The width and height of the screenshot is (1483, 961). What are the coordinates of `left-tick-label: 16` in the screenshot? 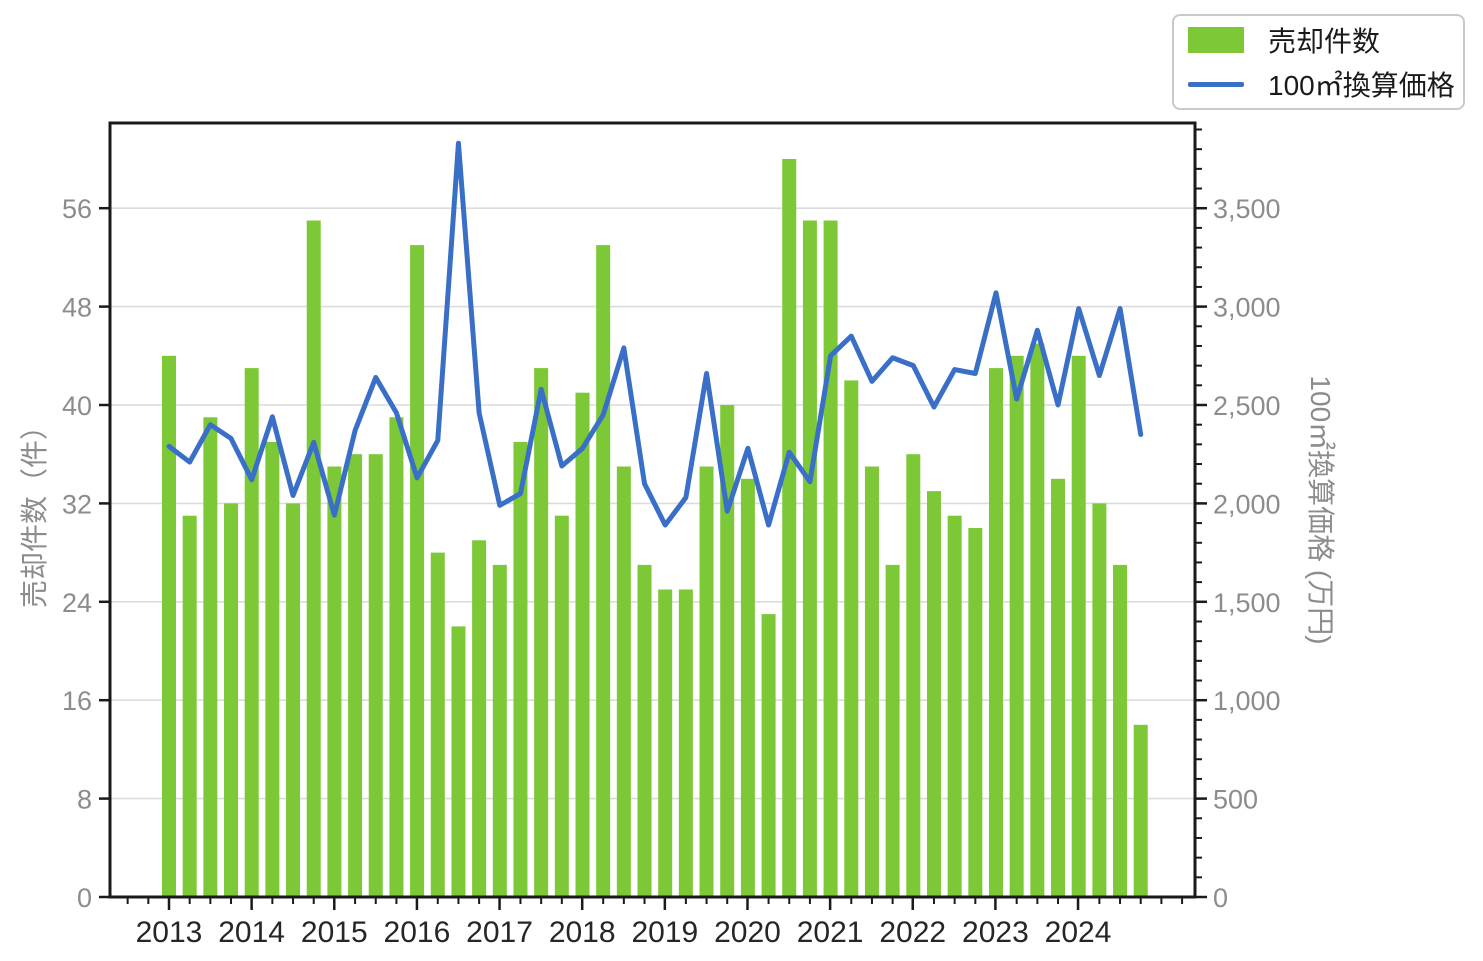 It's located at (77, 701).